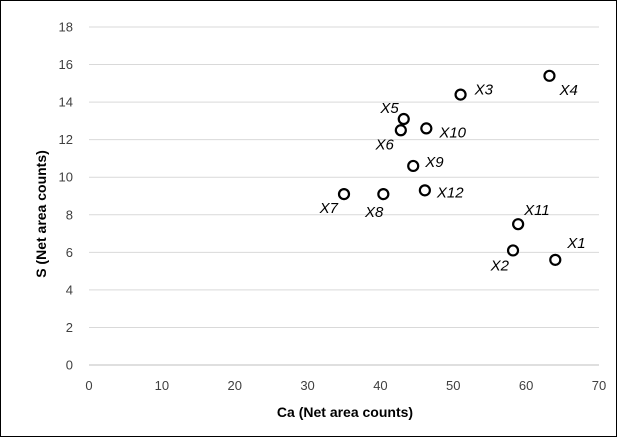  What do you see at coordinates (500, 265) in the screenshot?
I see `point-label: X2` at bounding box center [500, 265].